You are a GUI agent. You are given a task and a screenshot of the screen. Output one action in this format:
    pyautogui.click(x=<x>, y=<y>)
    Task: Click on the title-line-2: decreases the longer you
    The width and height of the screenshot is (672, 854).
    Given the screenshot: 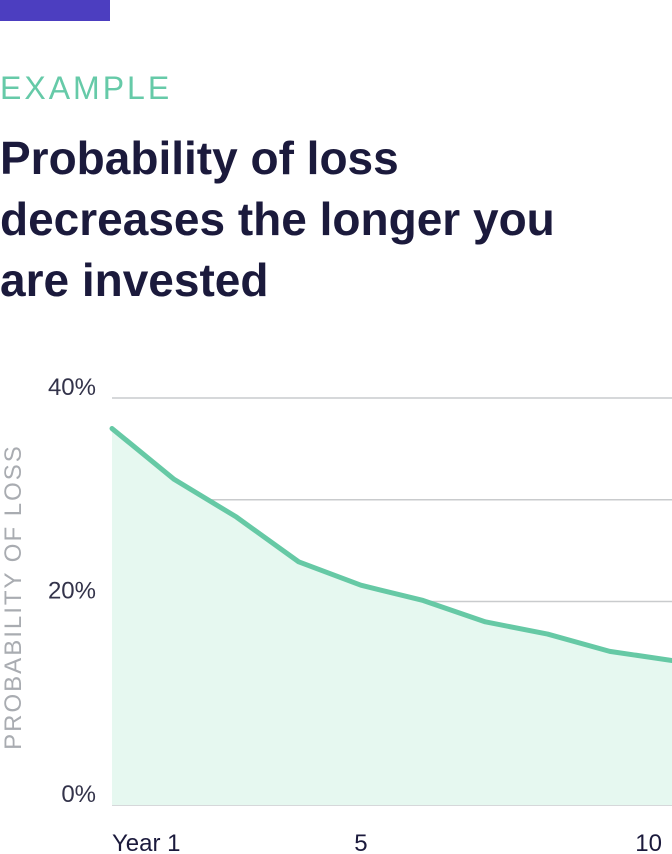 What is the action you would take?
    pyautogui.click(x=277, y=219)
    